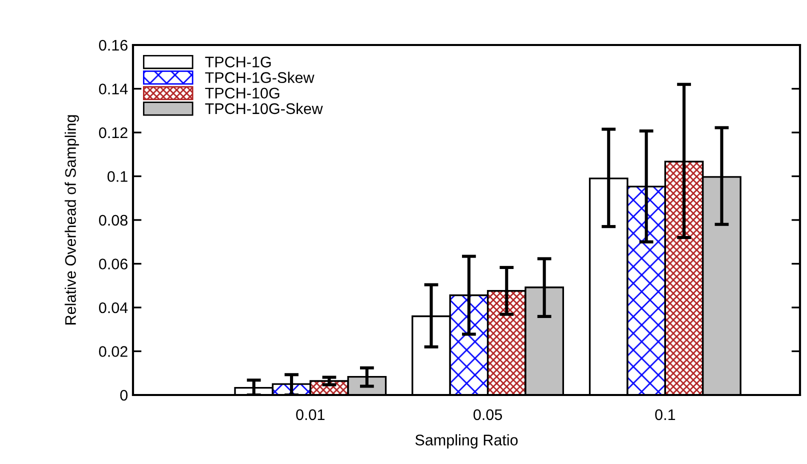 This screenshot has height=464, width=807. What do you see at coordinates (118, 176) in the screenshot?
I see `y-tick-label: 0.1` at bounding box center [118, 176].